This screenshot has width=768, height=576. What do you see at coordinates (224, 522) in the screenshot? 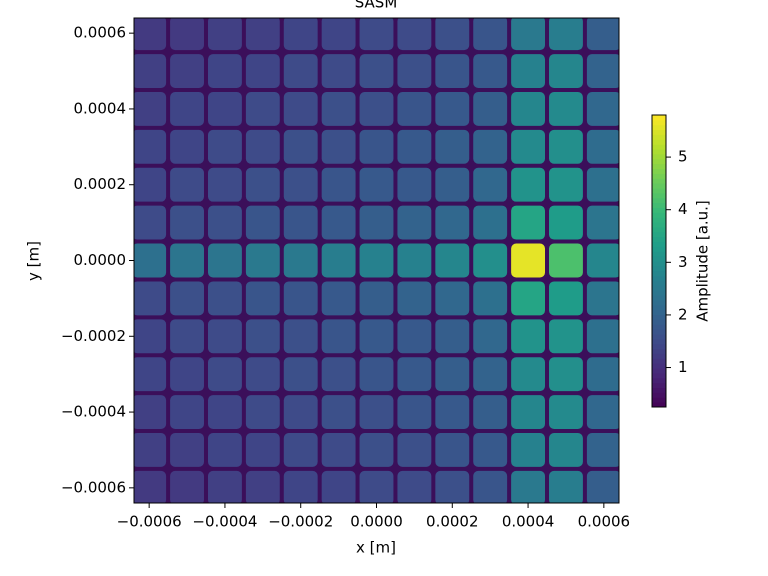
I see `x-tick-label: −0.0004` at bounding box center [224, 522].